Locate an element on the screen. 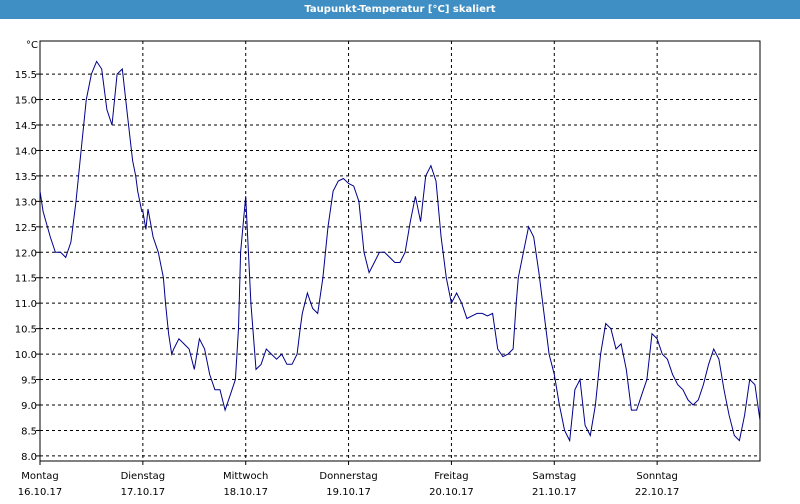  y-tick-label: 8.5 is located at coordinates (29, 431).